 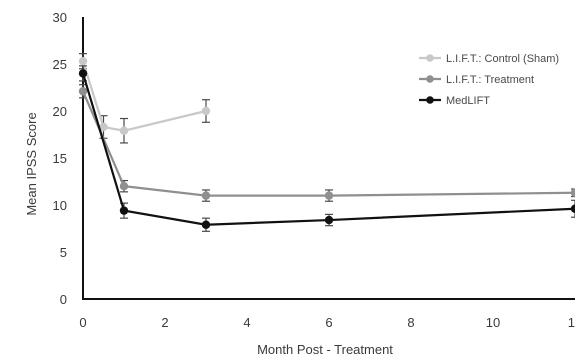 I want to click on y-axis-title: Mean IPSS Score, so click(x=31, y=163).